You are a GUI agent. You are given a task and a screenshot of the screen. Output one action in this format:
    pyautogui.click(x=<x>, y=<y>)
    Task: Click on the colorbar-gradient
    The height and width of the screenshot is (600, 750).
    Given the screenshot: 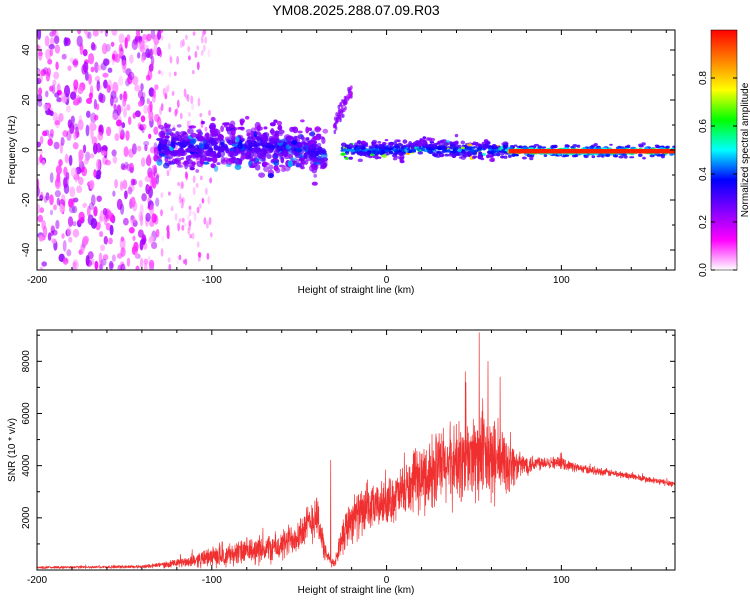 What is the action you would take?
    pyautogui.click(x=724, y=150)
    